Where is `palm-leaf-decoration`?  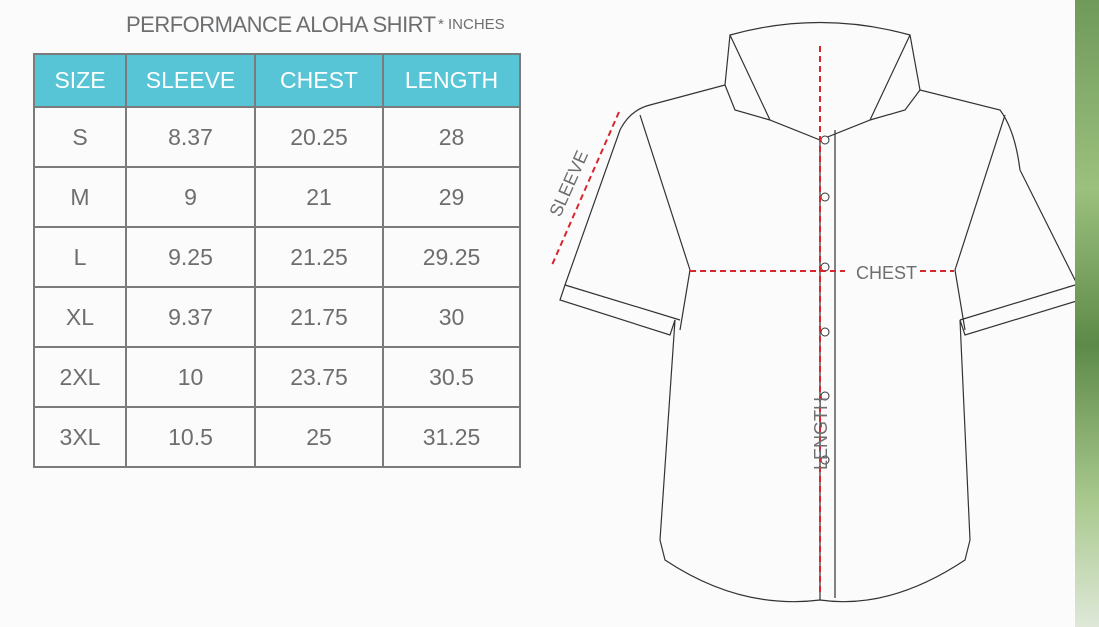
palm-leaf-decoration is located at coordinates (1087, 313).